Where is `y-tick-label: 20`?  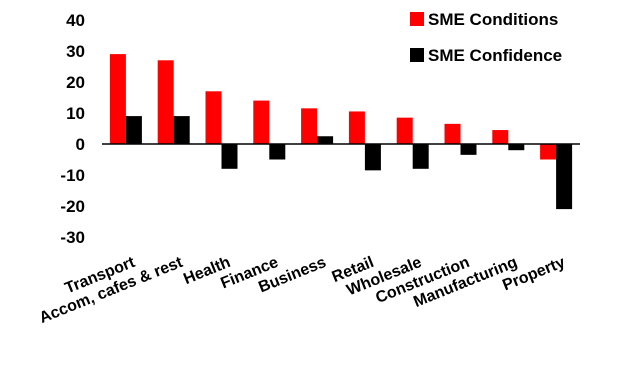 y-tick-label: 20 is located at coordinates (75, 82).